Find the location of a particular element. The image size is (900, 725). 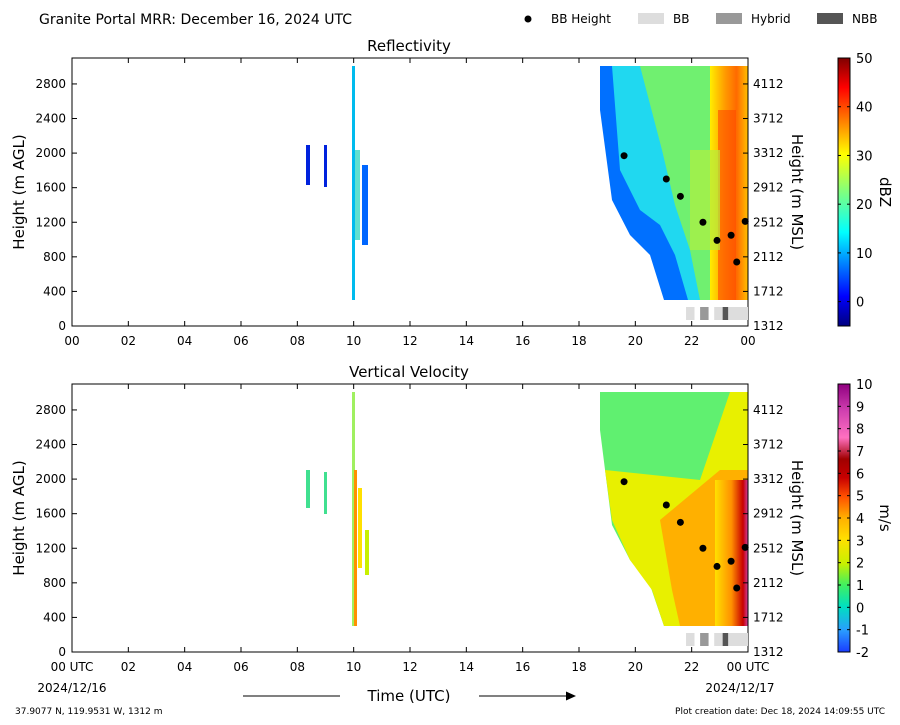

y-tick-right-label: 2912 is located at coordinates (768, 188).